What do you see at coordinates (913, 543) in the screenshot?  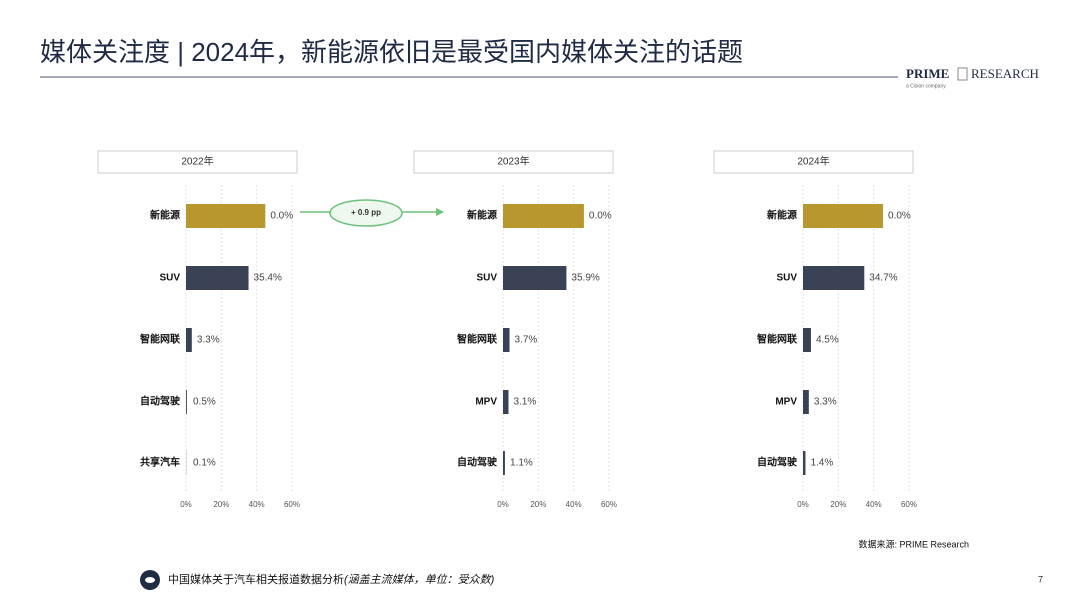 I see `source: 数据来源: PRIME Research` at bounding box center [913, 543].